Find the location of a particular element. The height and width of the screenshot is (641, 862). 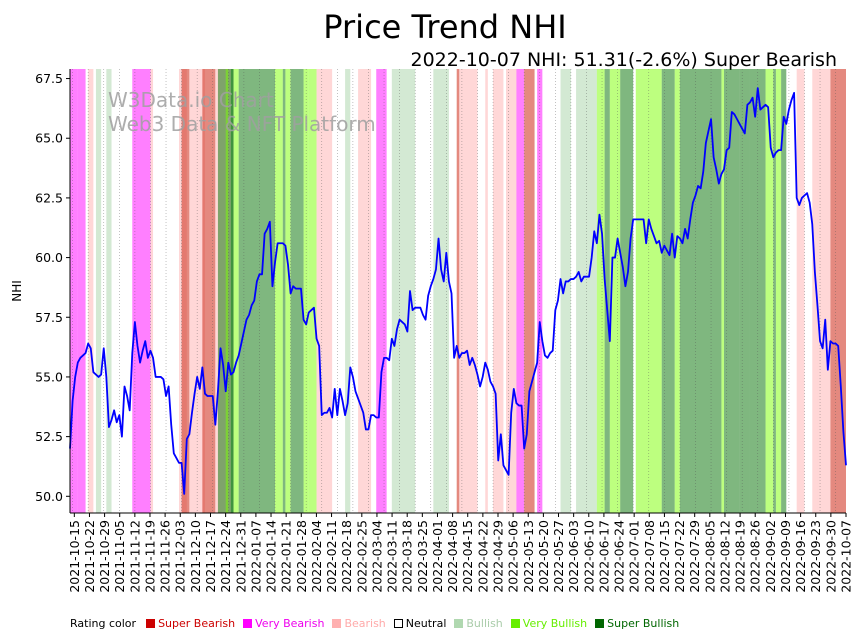

x-tick-label: 2022-01-14 is located at coordinates (271, 556).